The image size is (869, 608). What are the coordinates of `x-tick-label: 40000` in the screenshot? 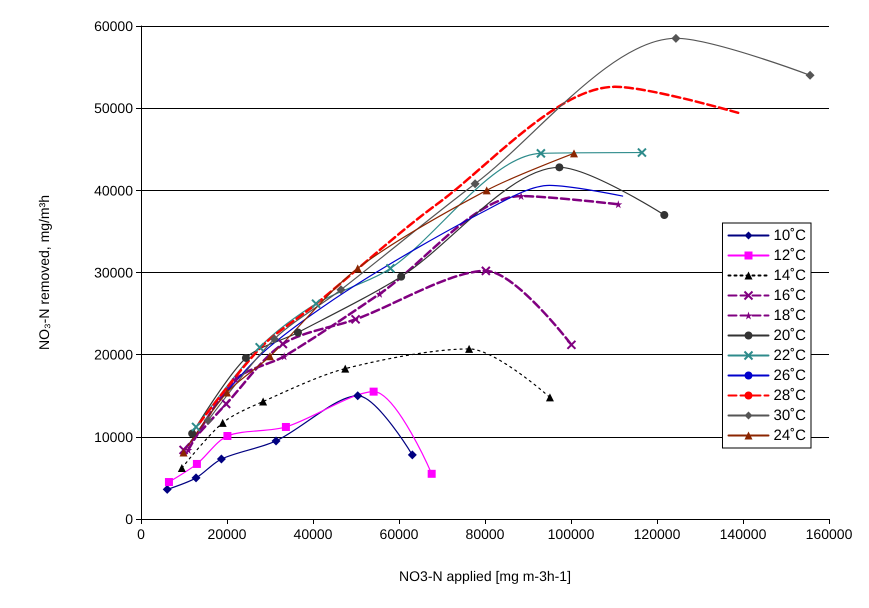 It's located at (313, 534).